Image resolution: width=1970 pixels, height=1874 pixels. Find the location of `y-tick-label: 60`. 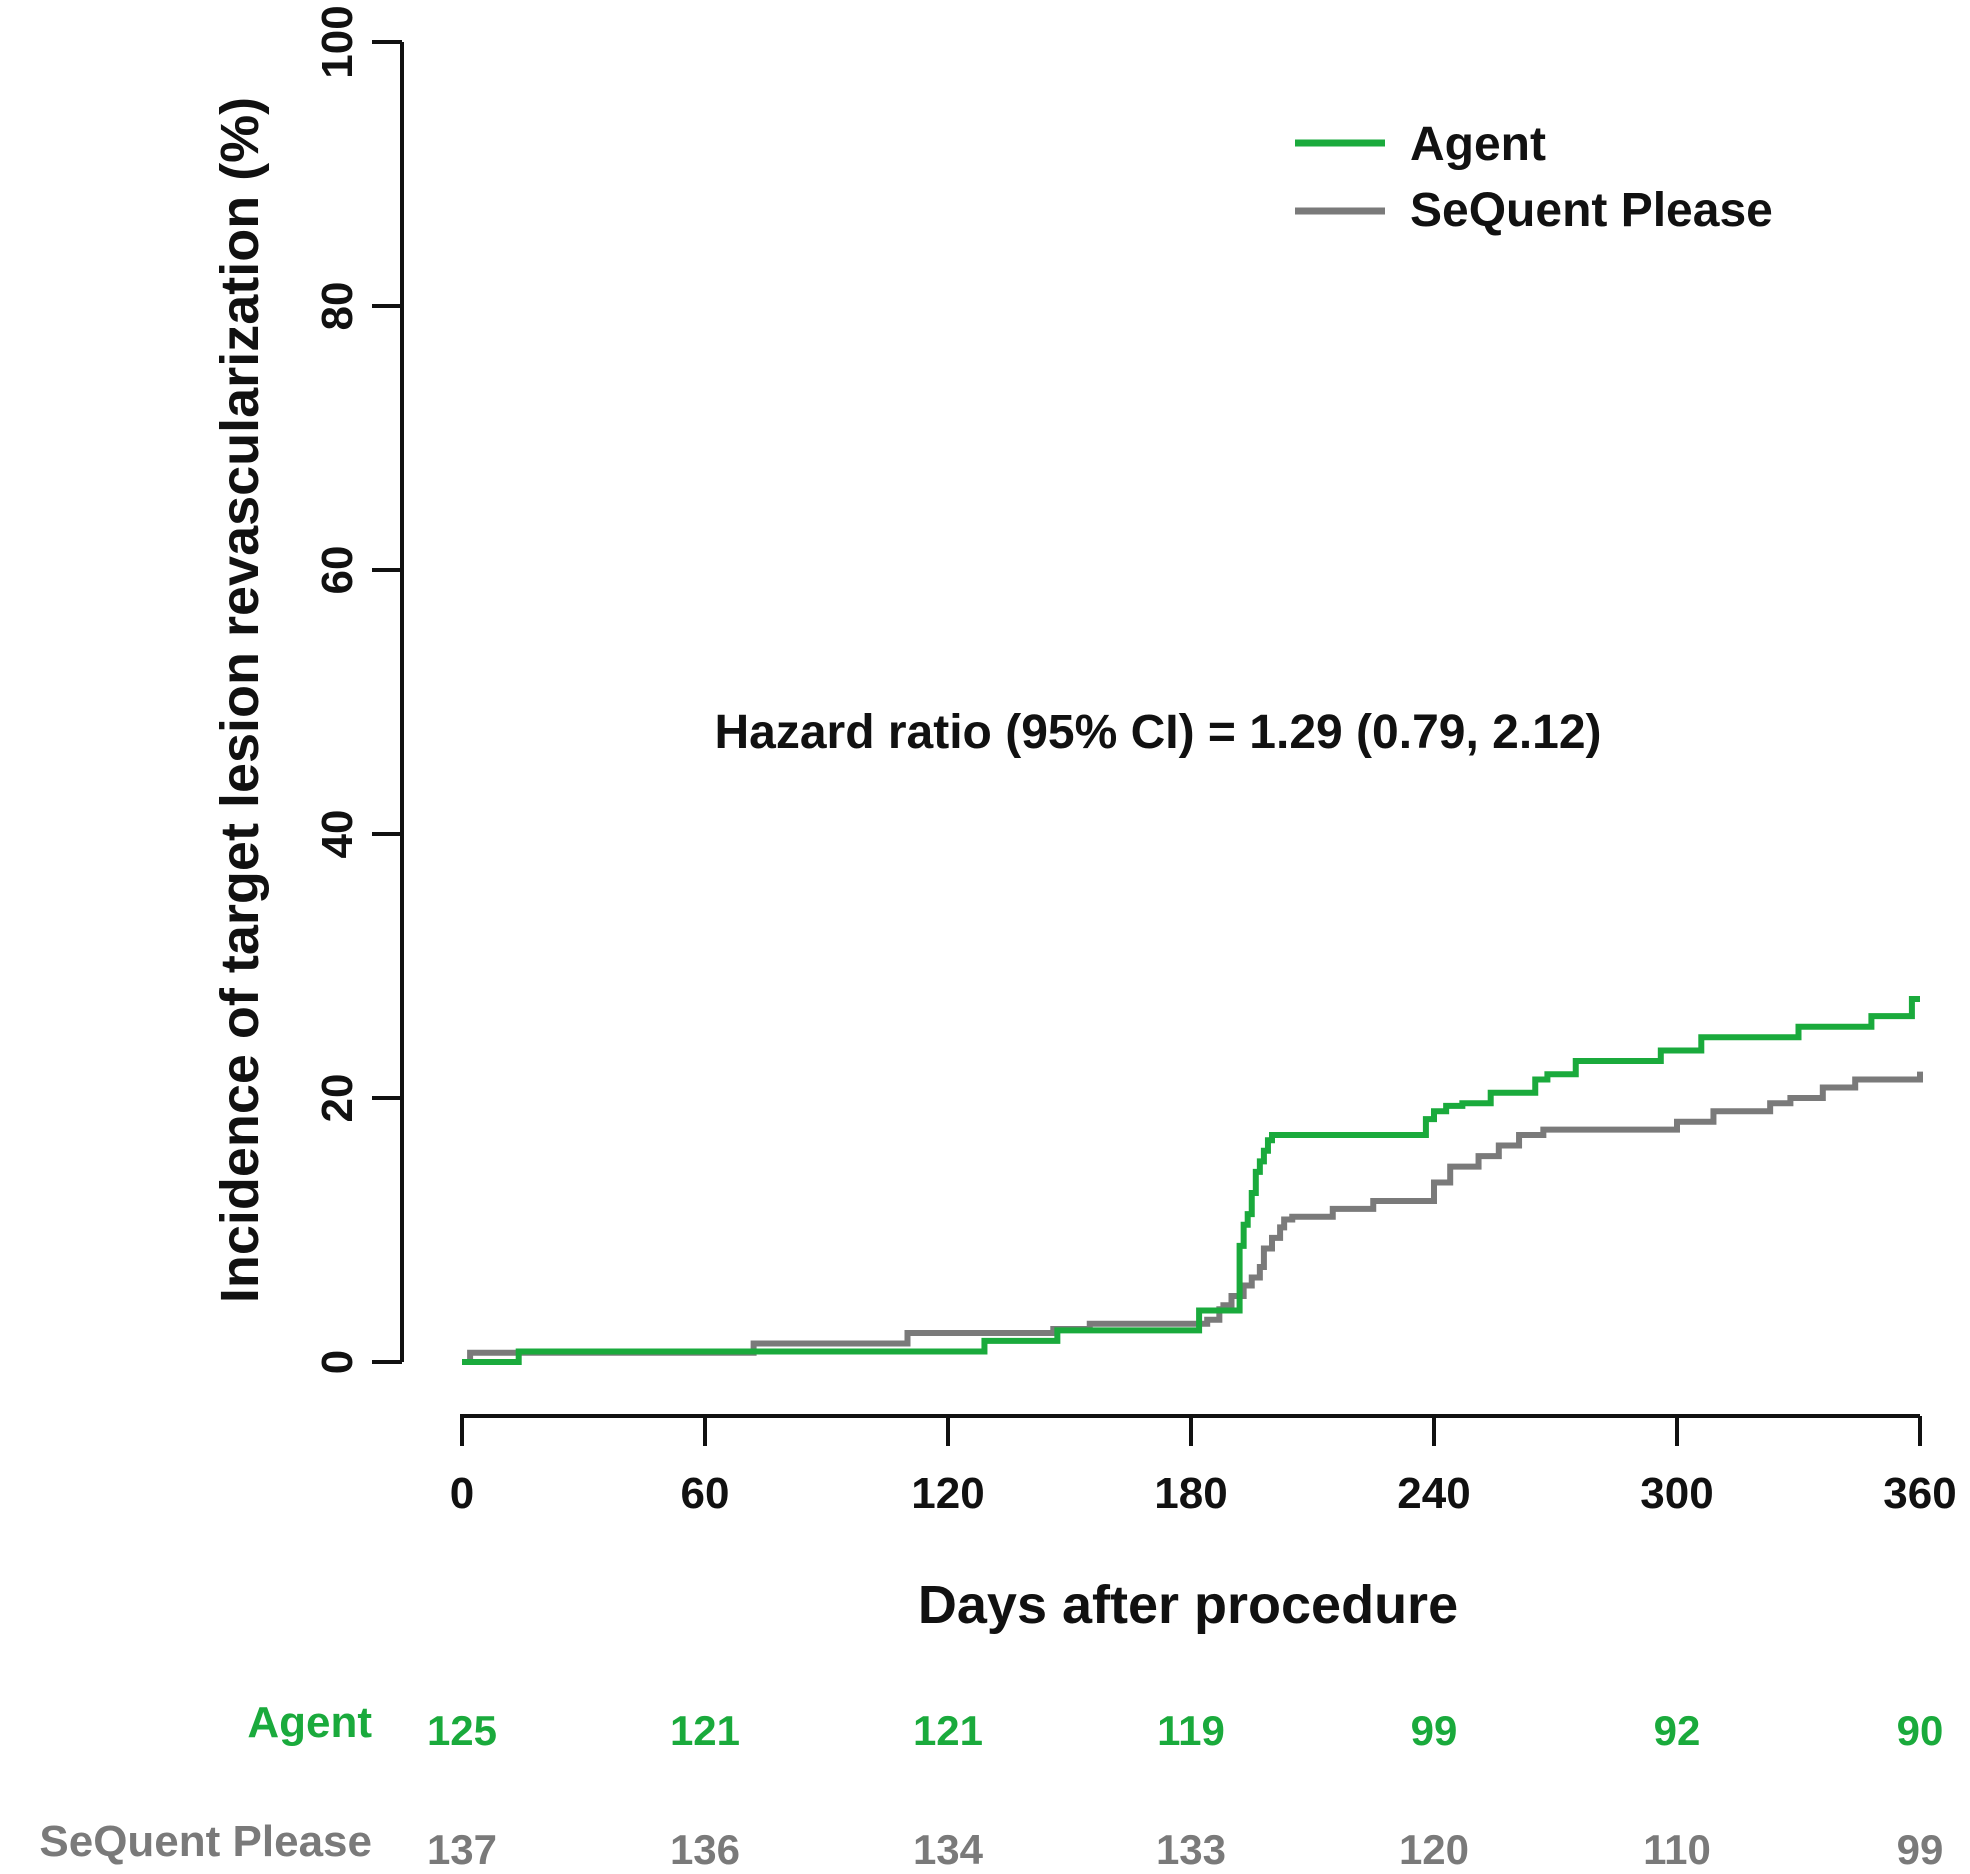

y-tick-label: 60 is located at coordinates (337, 570).